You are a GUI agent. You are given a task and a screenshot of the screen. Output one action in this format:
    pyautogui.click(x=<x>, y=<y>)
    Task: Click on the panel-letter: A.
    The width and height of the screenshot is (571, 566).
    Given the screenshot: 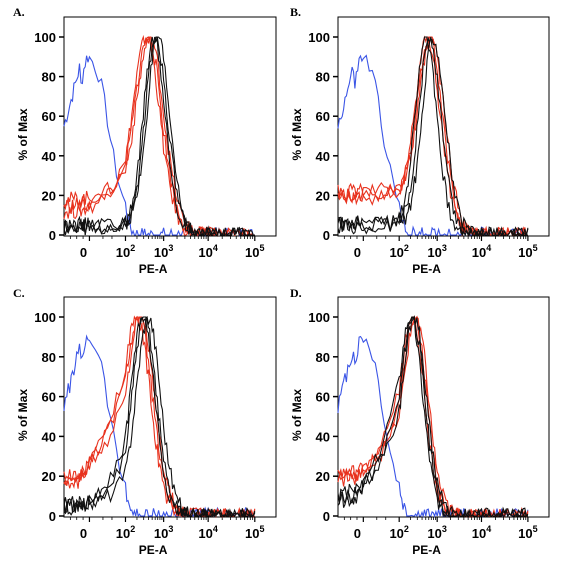 What is the action you would take?
    pyautogui.click(x=19, y=12)
    